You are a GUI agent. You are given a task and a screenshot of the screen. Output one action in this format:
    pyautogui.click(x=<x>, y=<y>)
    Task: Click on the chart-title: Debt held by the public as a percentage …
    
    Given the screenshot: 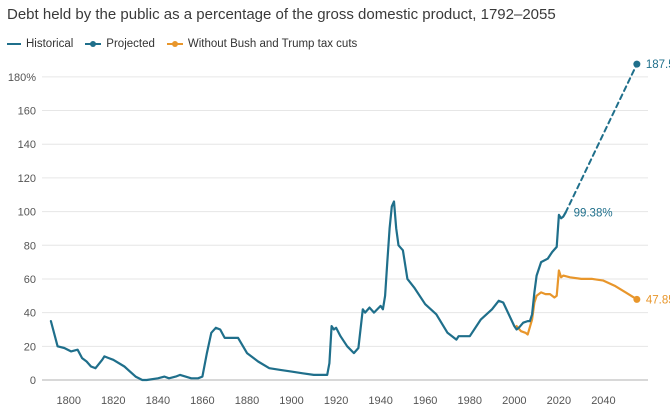 What is the action you would take?
    pyautogui.click(x=281, y=14)
    